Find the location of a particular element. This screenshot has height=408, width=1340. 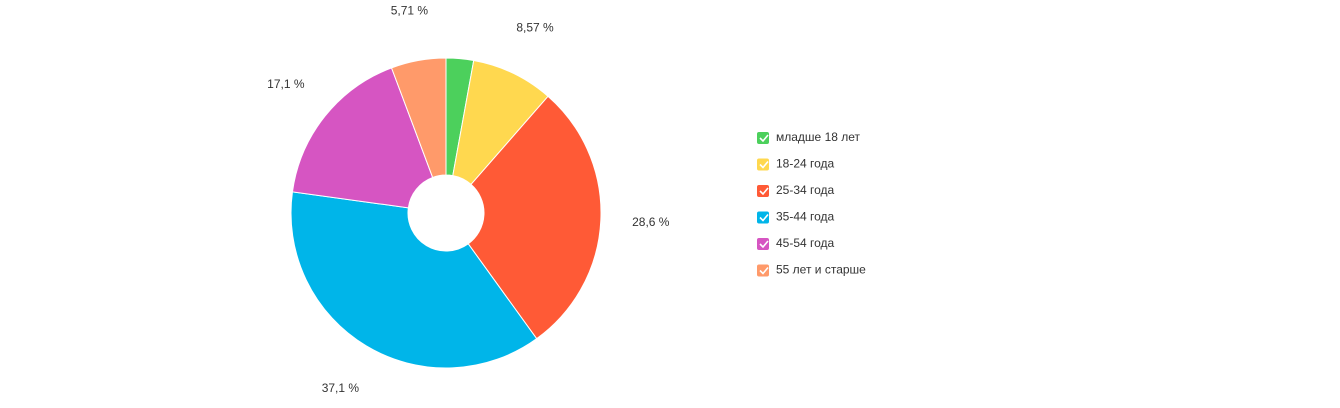

legend-label: 55 лет и старше is located at coordinates (821, 270).